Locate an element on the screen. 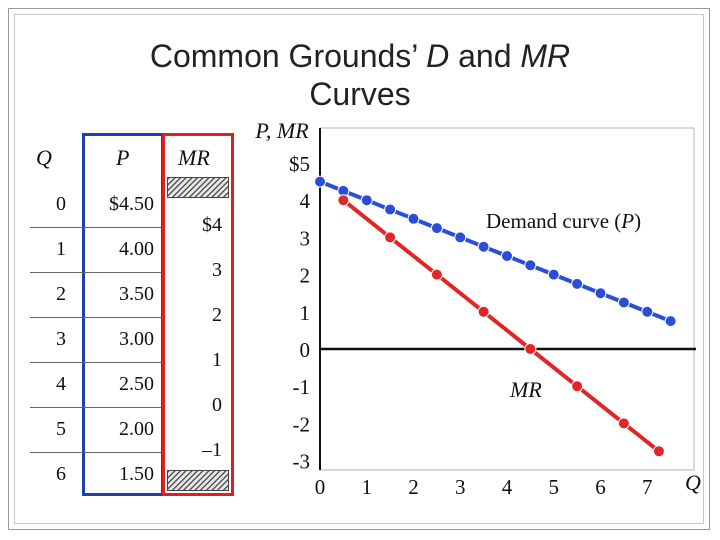  table-p-cell: 2.50 is located at coordinates (136, 384).